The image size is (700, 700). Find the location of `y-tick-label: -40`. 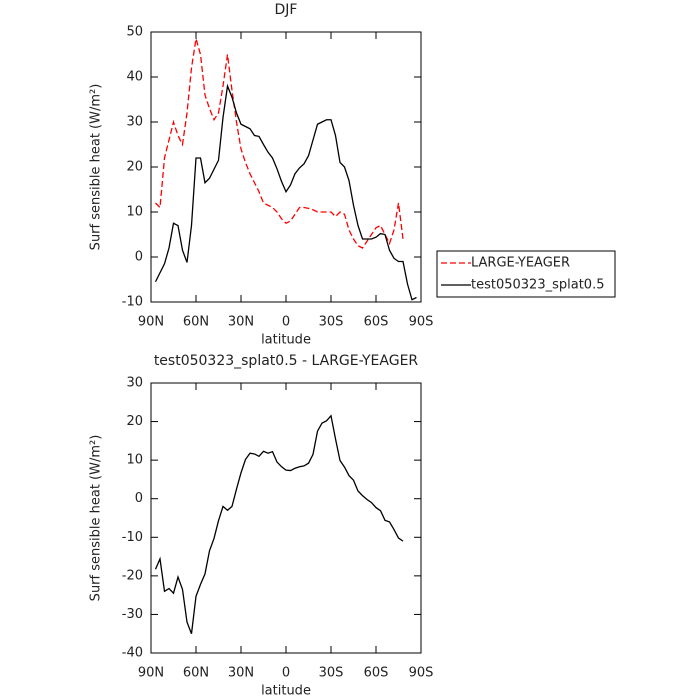

y-tick-label: -40 is located at coordinates (132, 653).